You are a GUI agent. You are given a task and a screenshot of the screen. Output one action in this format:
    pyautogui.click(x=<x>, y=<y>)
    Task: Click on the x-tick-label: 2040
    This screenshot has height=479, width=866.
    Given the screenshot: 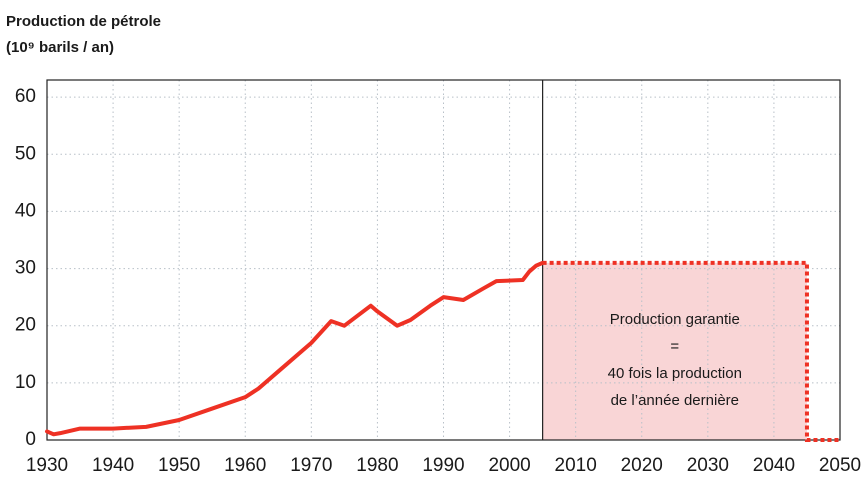 What is the action you would take?
    pyautogui.click(x=774, y=465)
    